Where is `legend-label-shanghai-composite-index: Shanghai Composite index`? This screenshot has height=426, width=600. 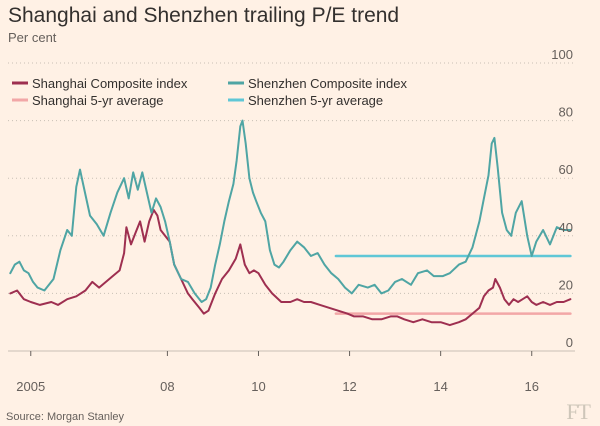
legend-label-shanghai-composite-index: Shanghai Composite index is located at coordinates (110, 83).